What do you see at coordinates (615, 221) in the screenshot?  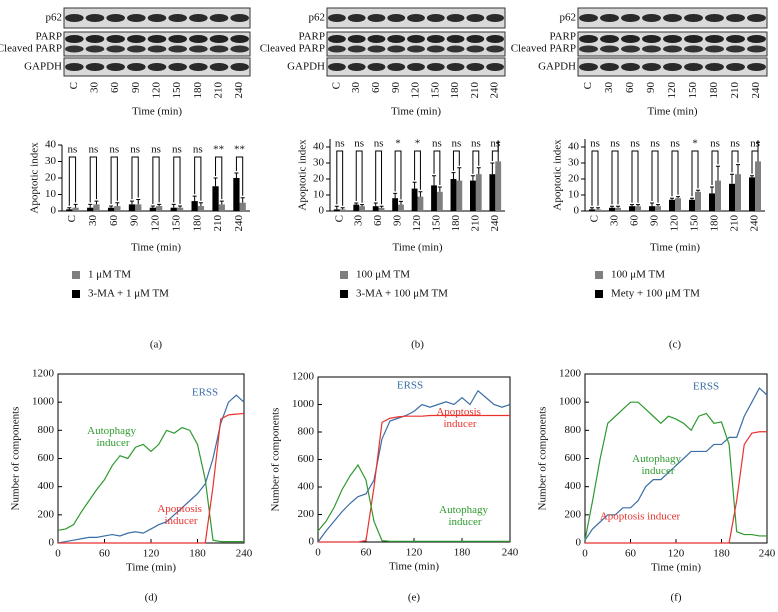 I see `x-tick-label: 30` at bounding box center [615, 221].